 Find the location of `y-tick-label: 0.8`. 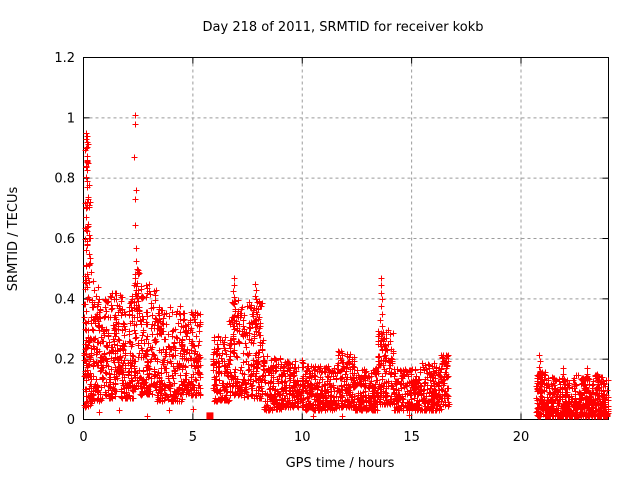

y-tick-label: 0.8 is located at coordinates (64, 179).